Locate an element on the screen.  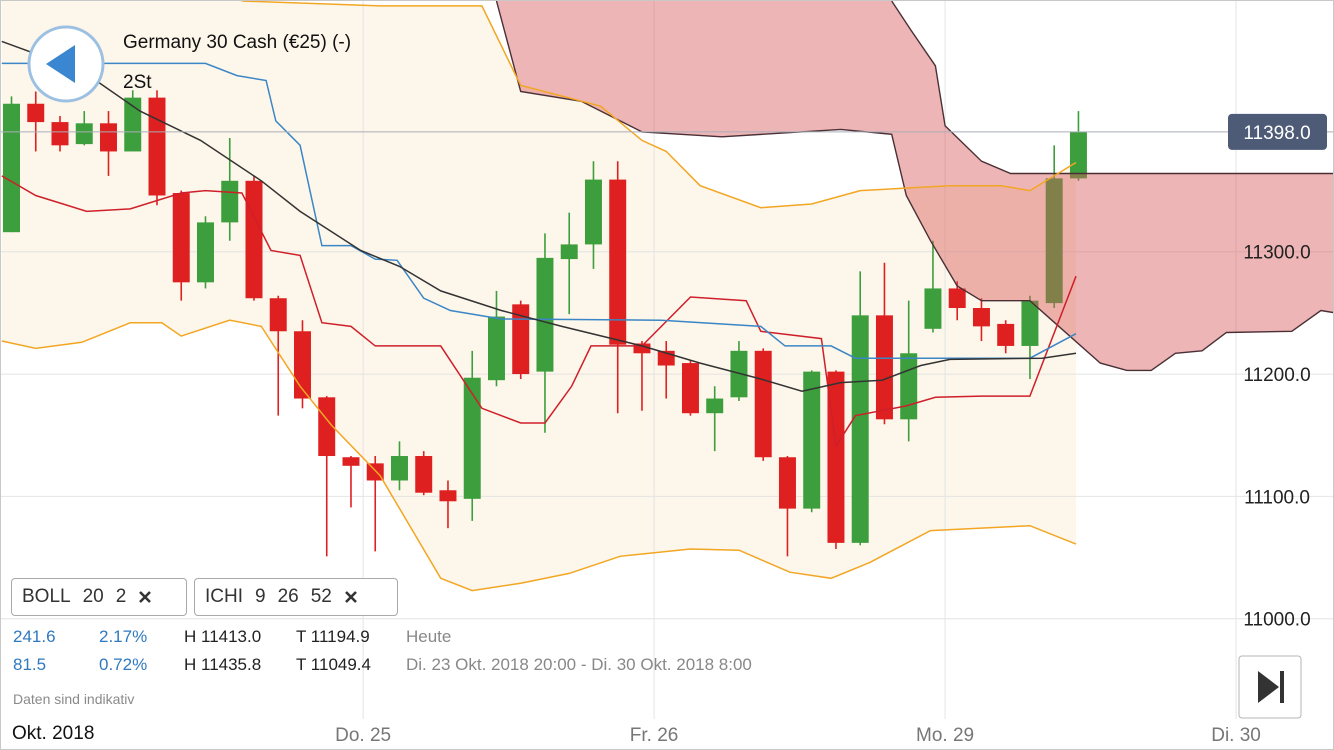
indicator-param: 9 is located at coordinates (260, 596).